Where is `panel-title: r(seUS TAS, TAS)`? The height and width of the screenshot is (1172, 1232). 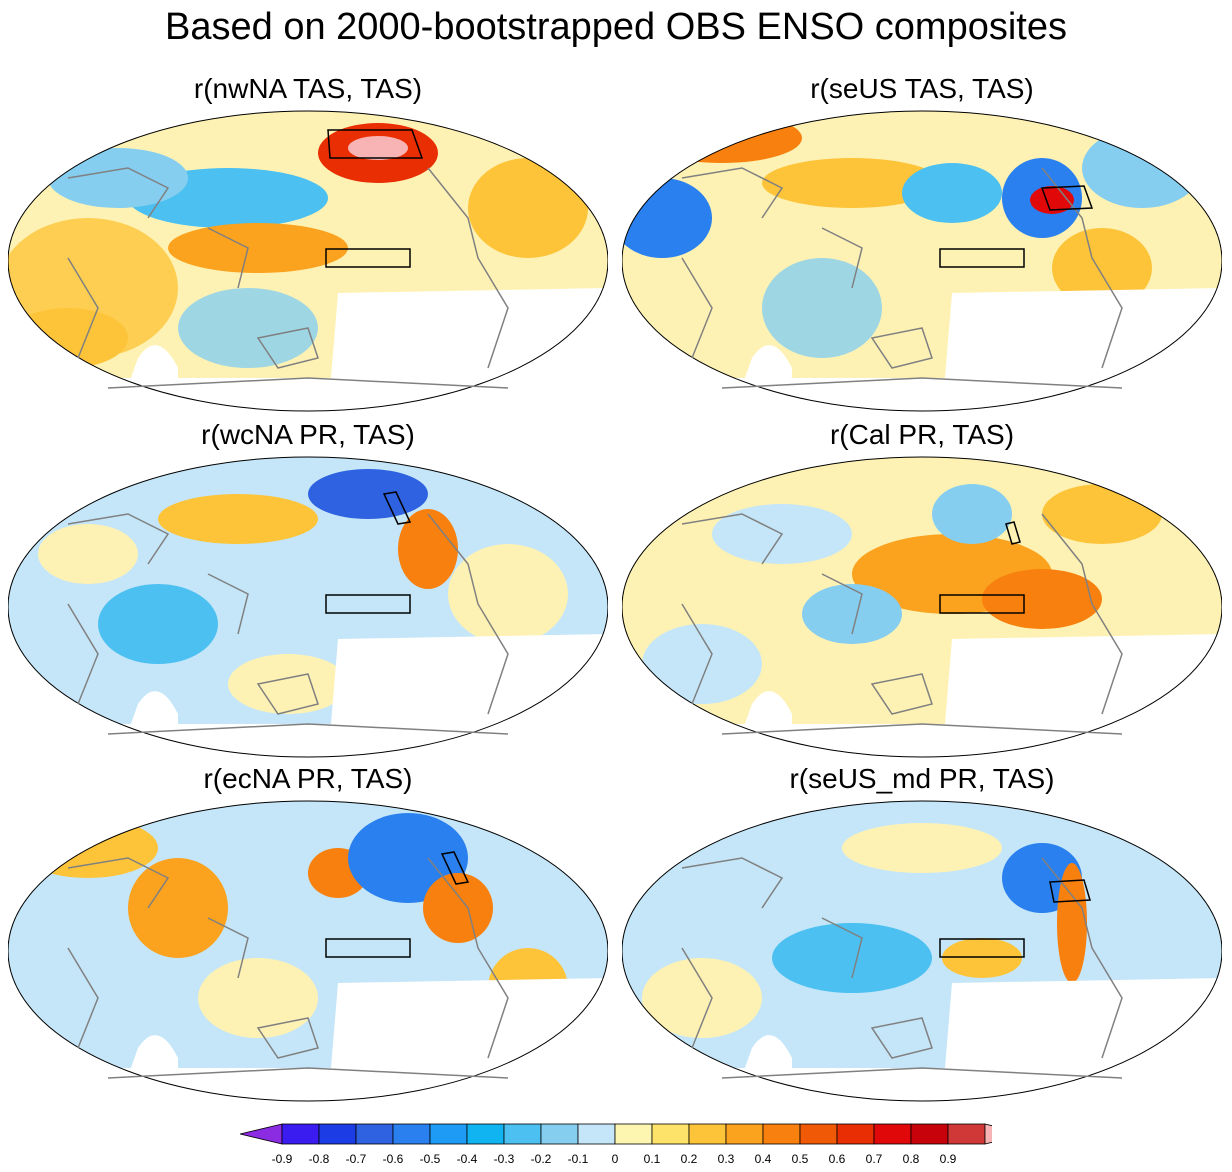 panel-title: r(seUS TAS, TAS) is located at coordinates (922, 88).